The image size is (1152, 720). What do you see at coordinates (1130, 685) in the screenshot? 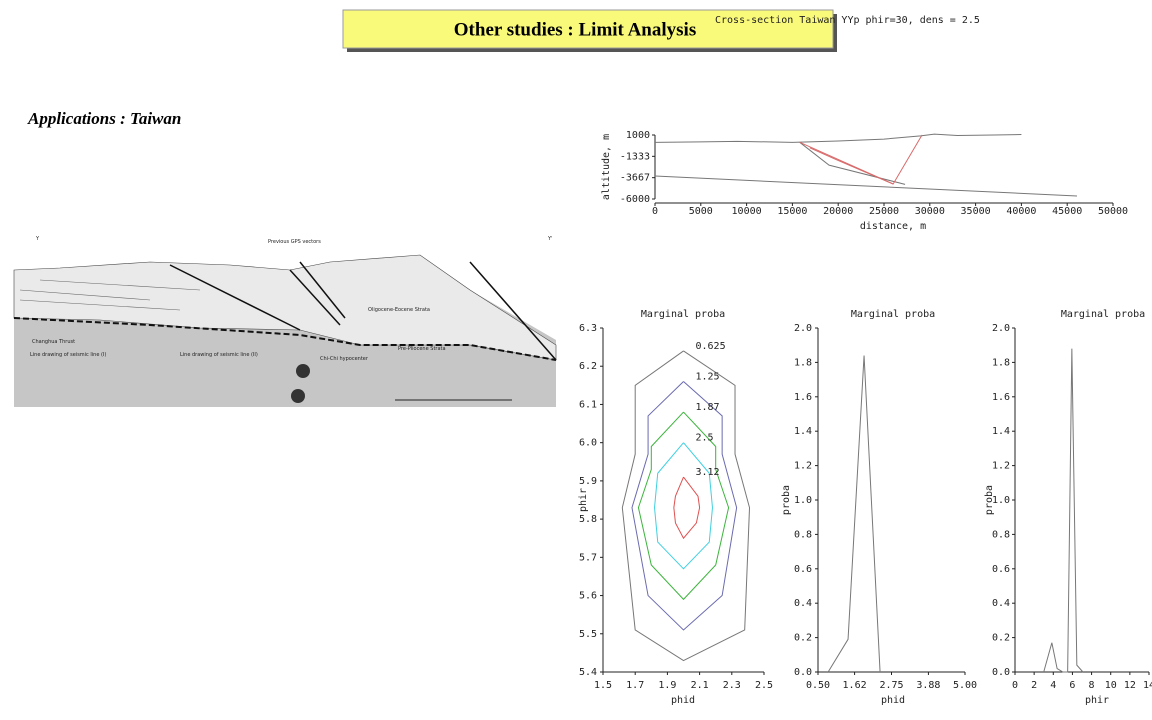
I see `x-tick-label: 12` at bounding box center [1130, 685].